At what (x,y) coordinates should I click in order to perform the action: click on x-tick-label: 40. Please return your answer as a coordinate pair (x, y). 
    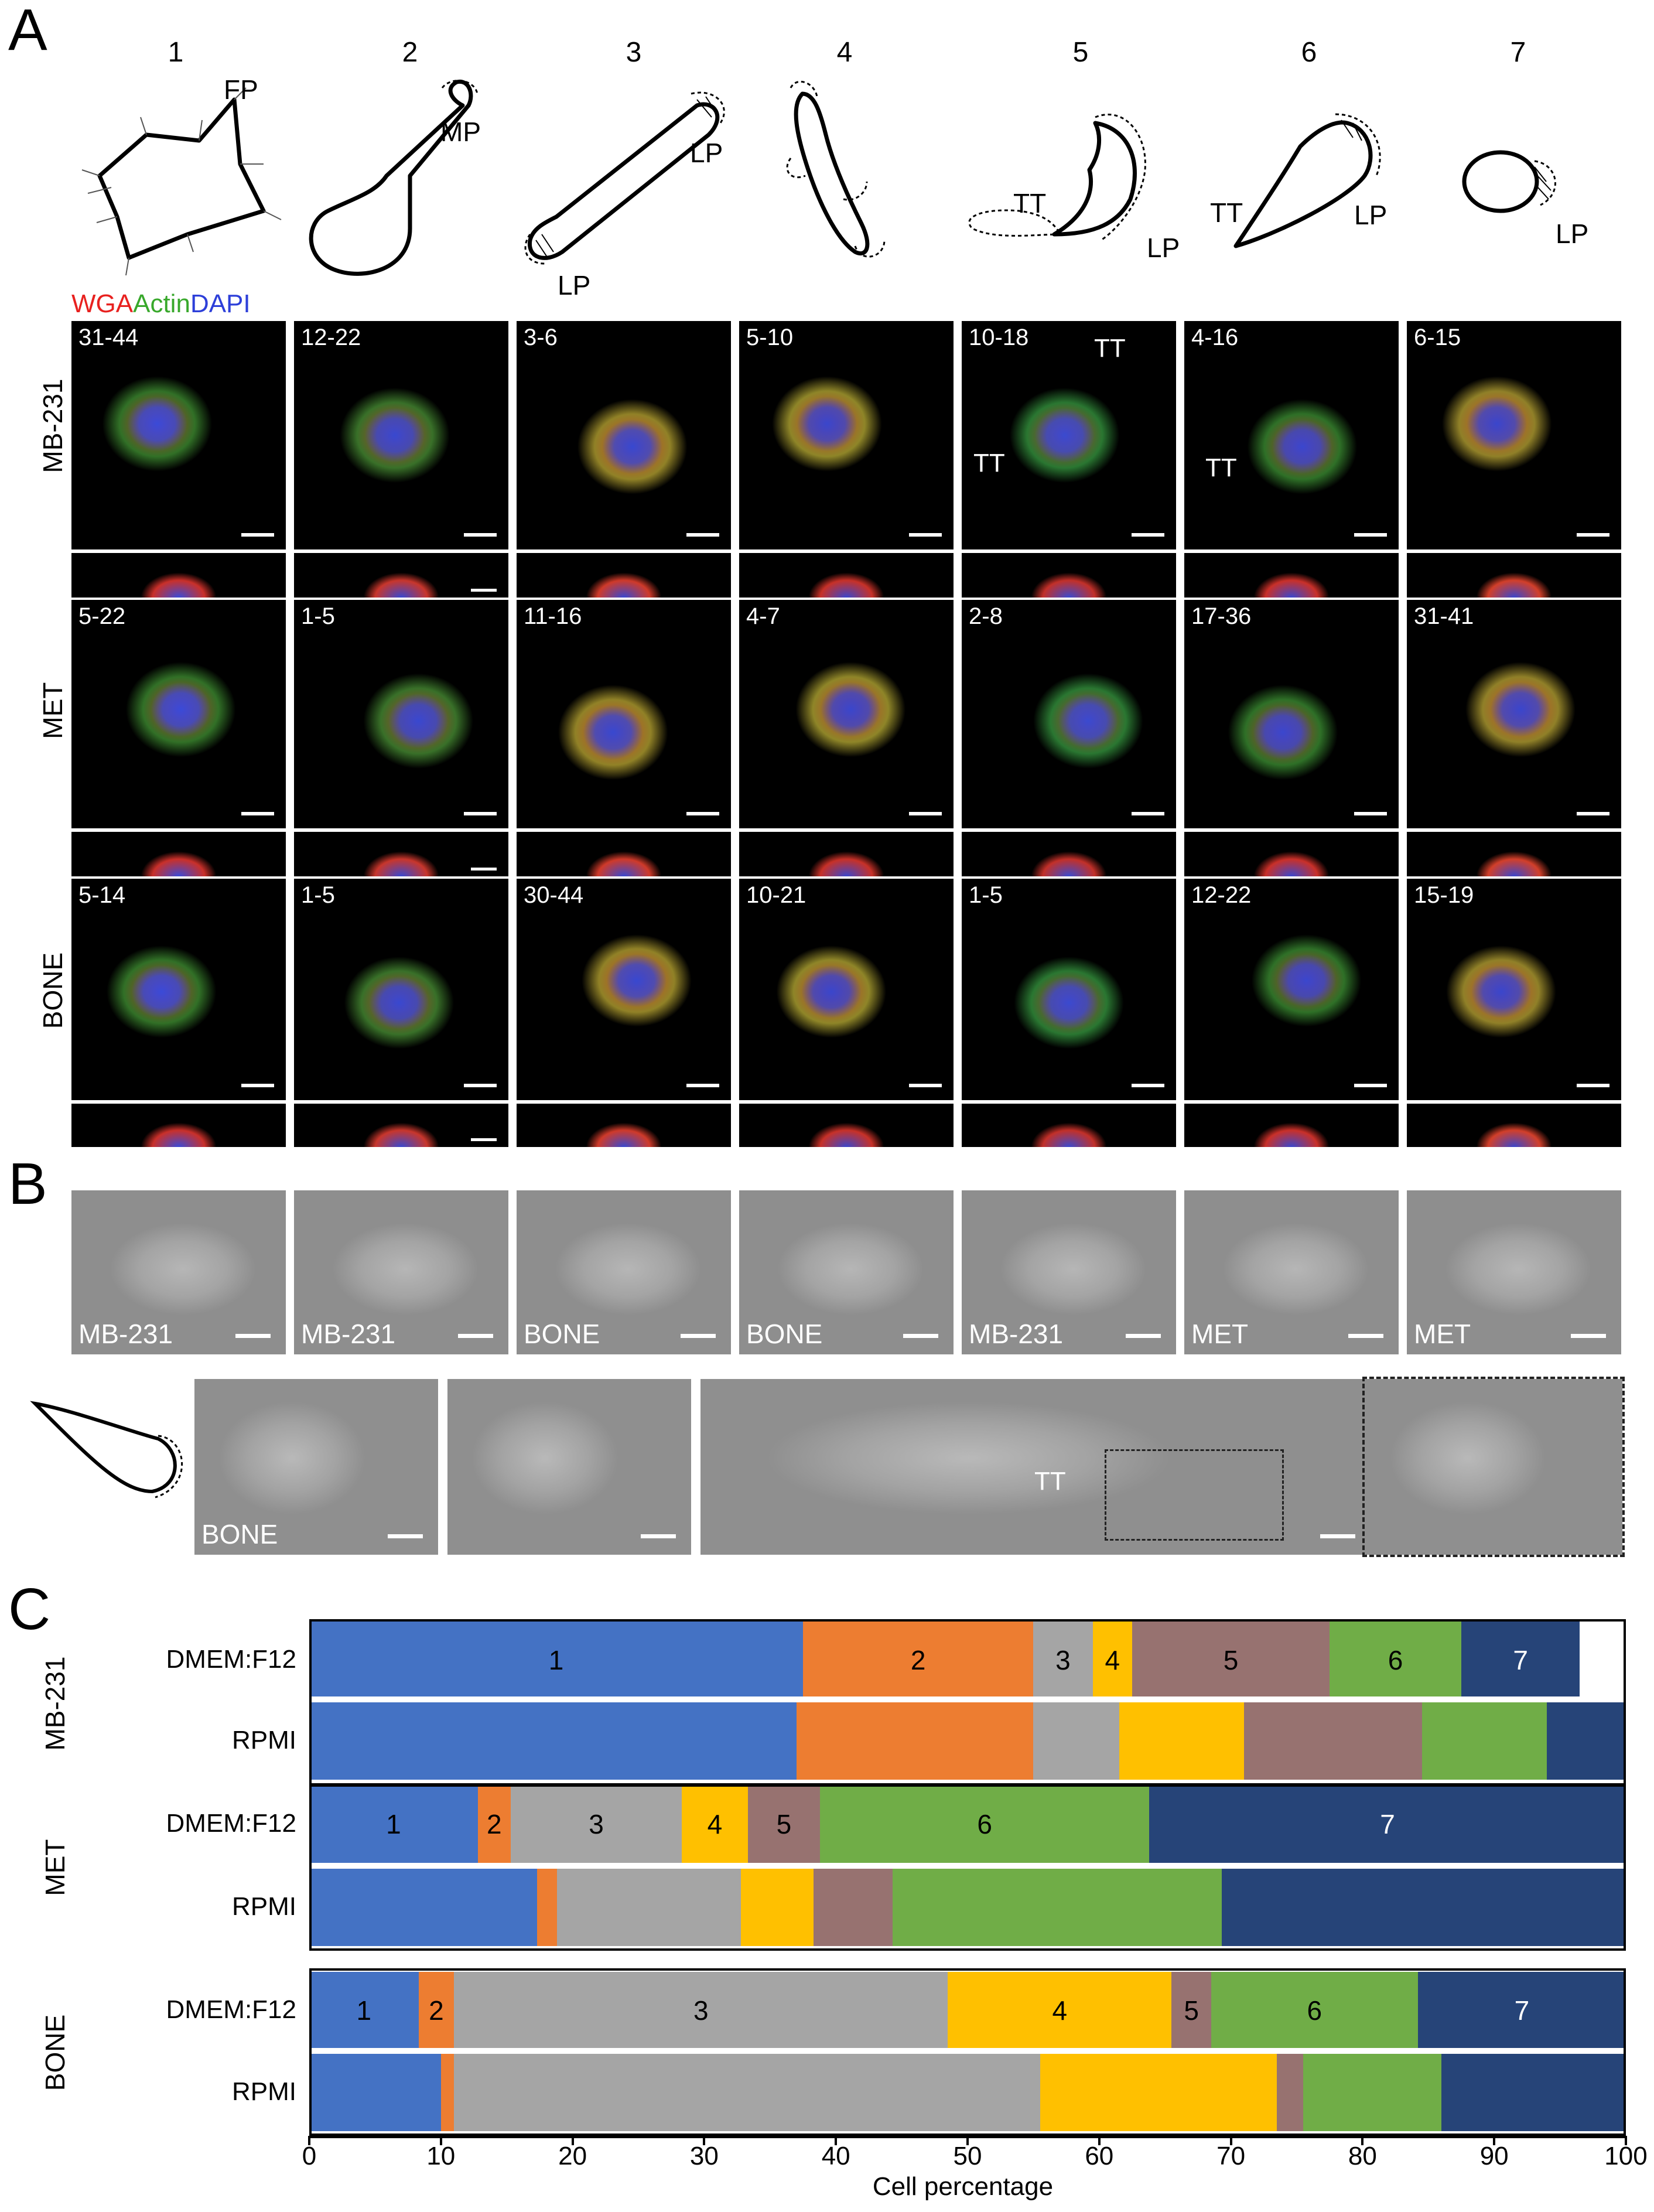
    Looking at the image, I should click on (835, 2156).